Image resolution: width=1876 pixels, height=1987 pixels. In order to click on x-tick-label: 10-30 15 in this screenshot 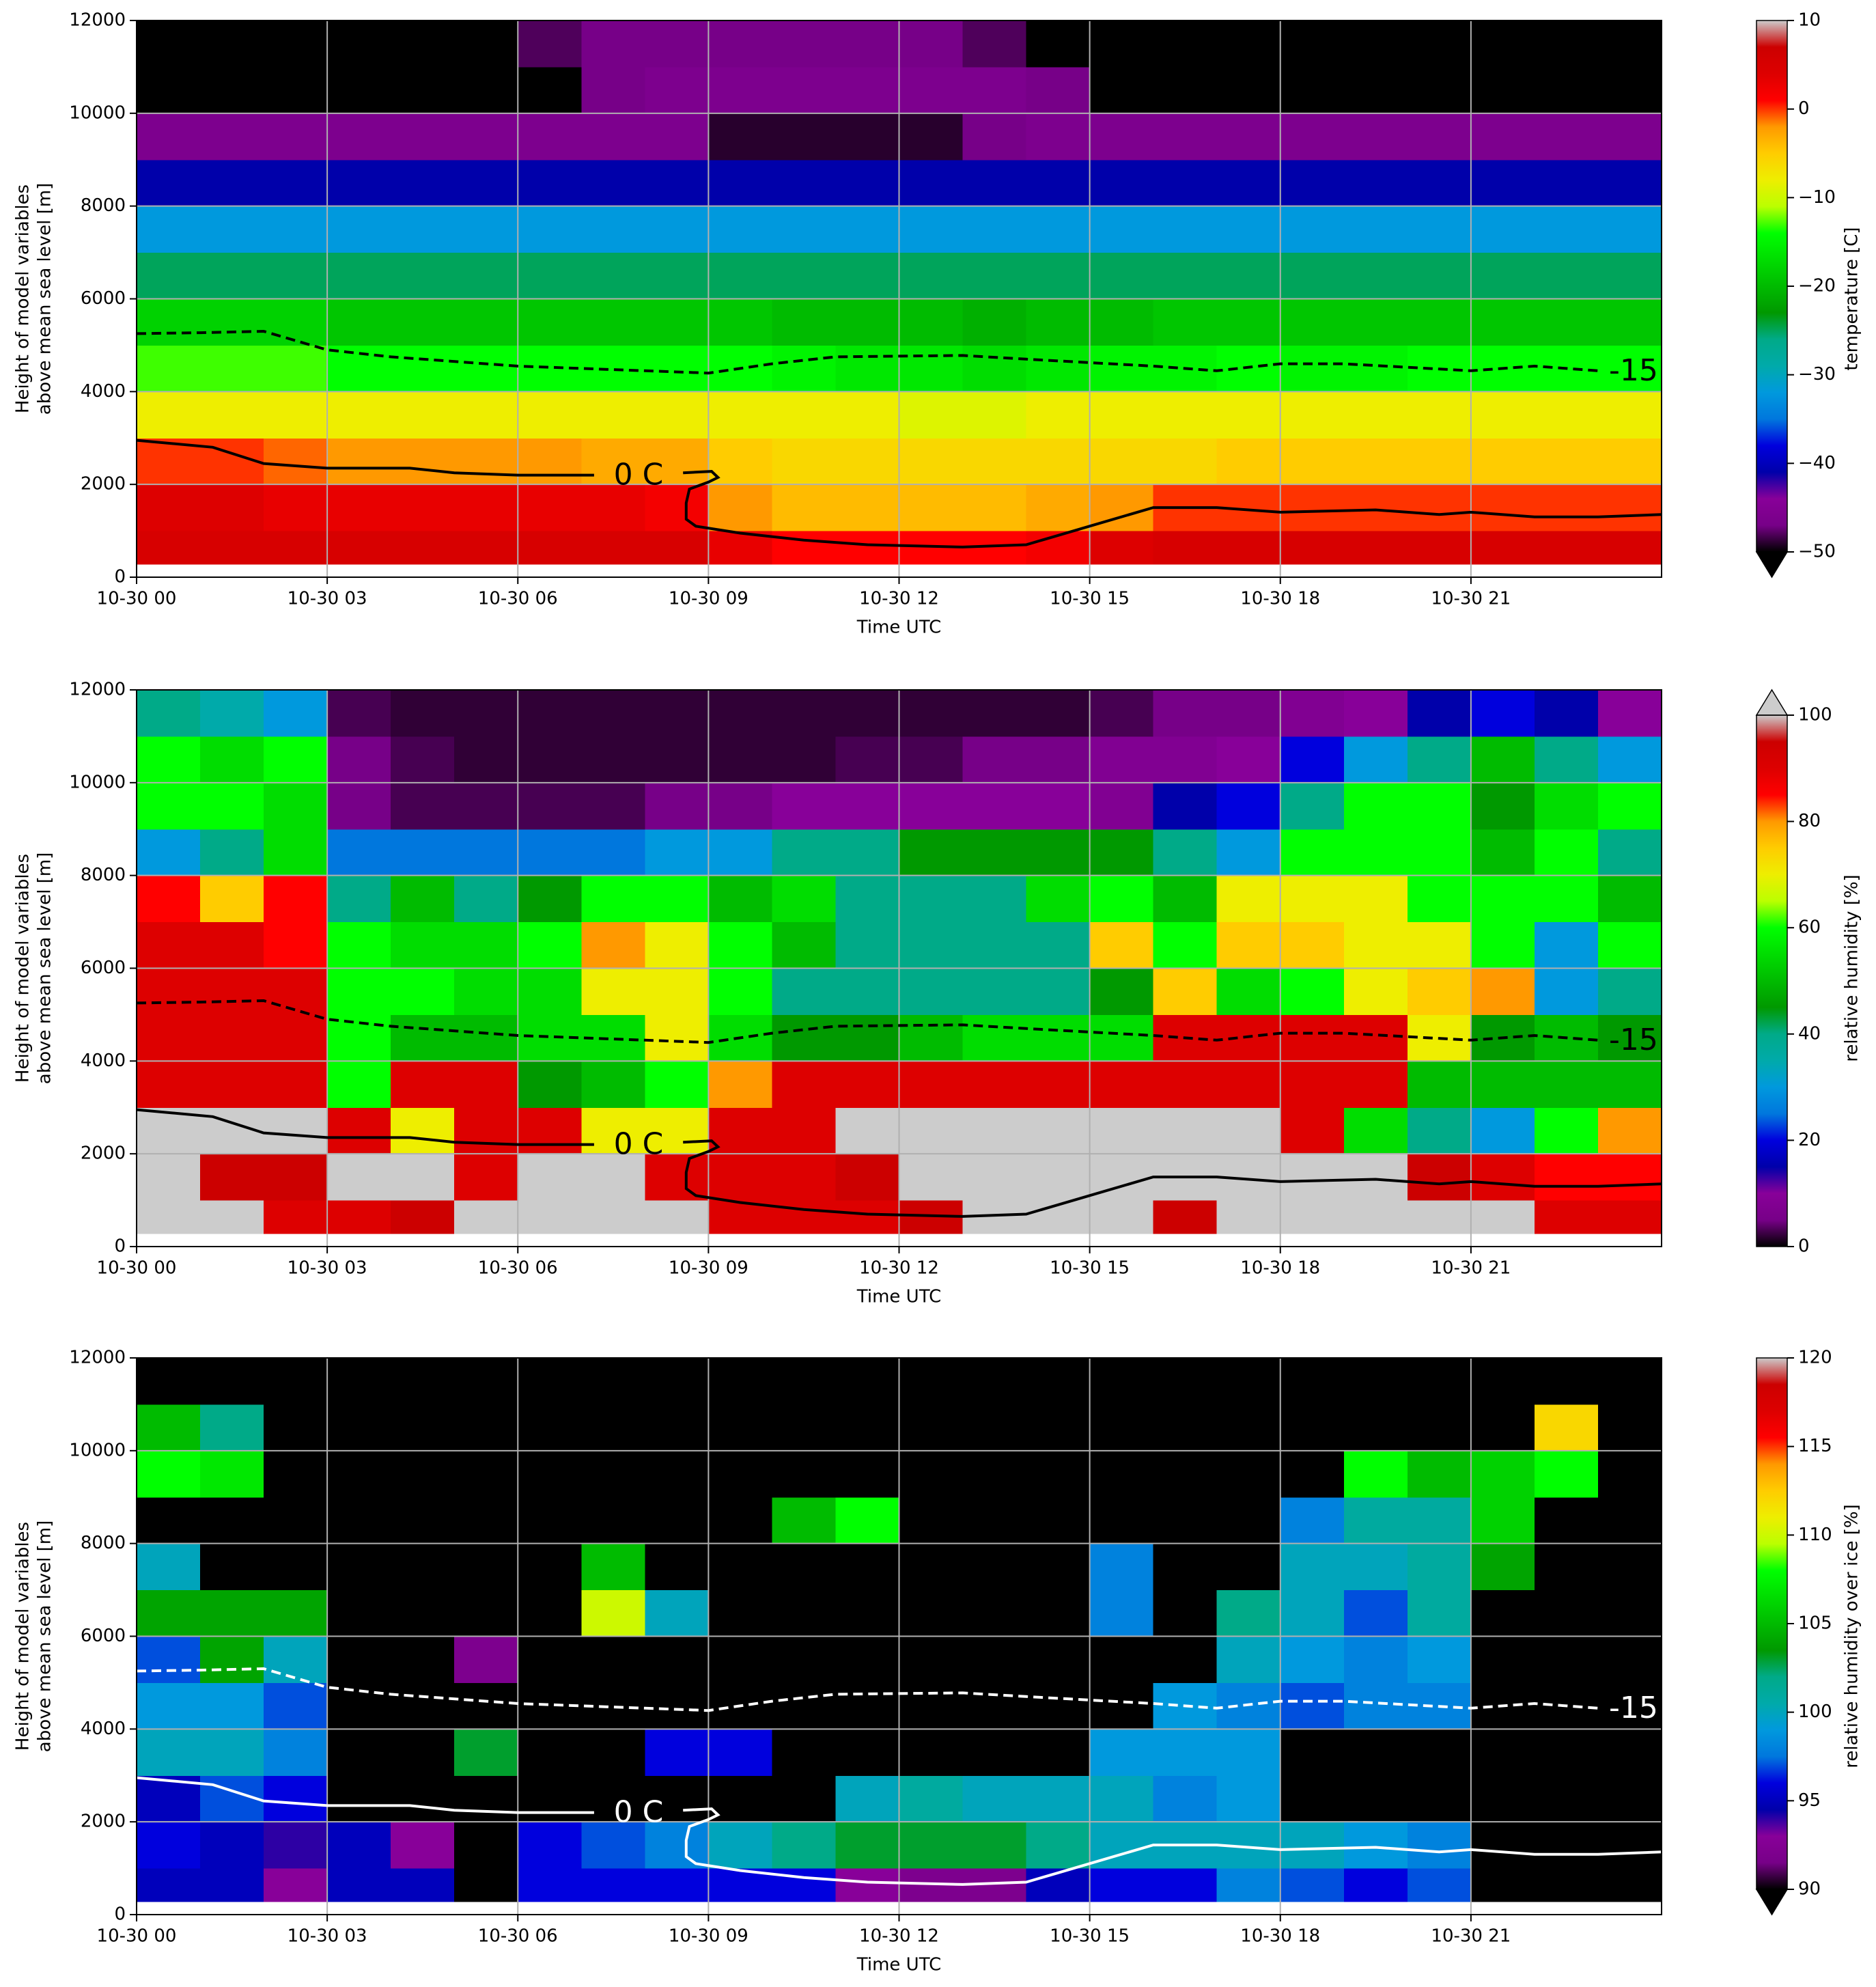, I will do `click(1090, 1937)`.